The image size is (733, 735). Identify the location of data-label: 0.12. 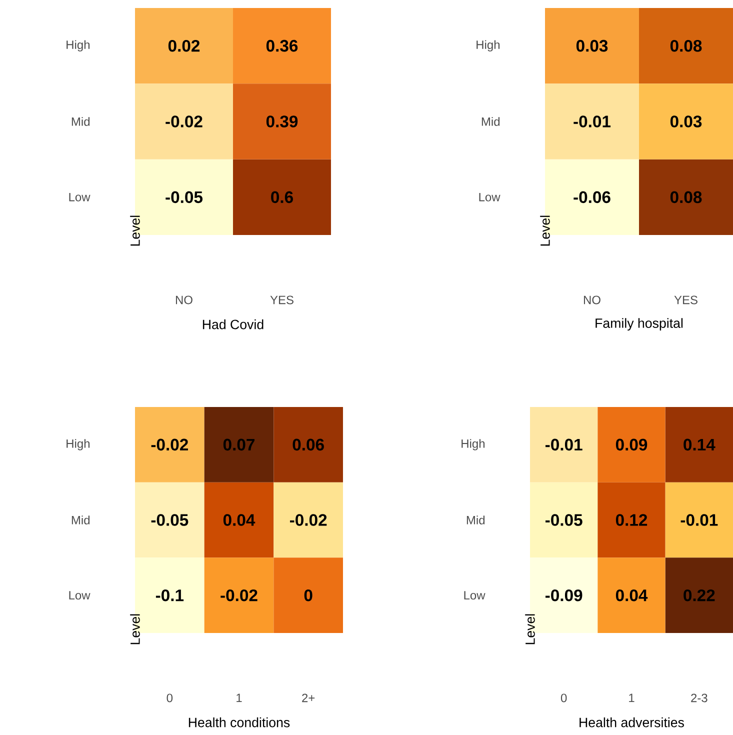
(632, 520).